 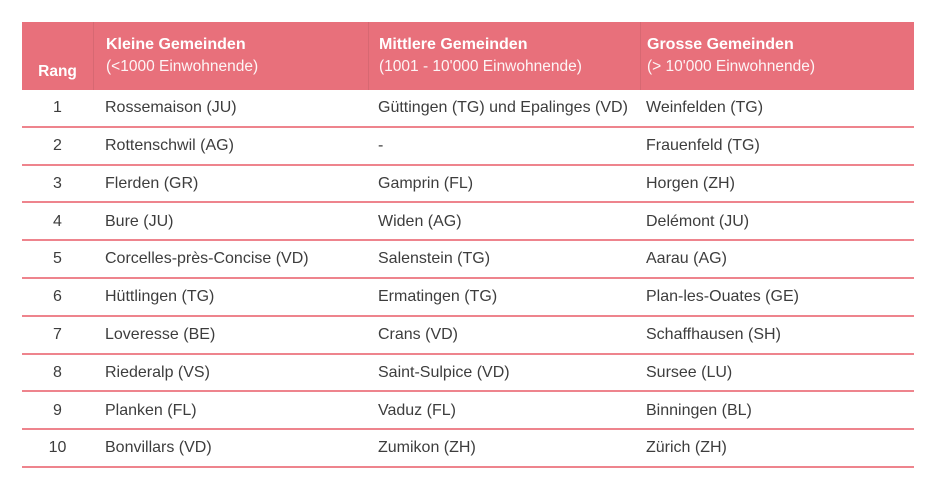 I want to click on column-subtitle: (> 10'000 Einwohnende), so click(x=731, y=66).